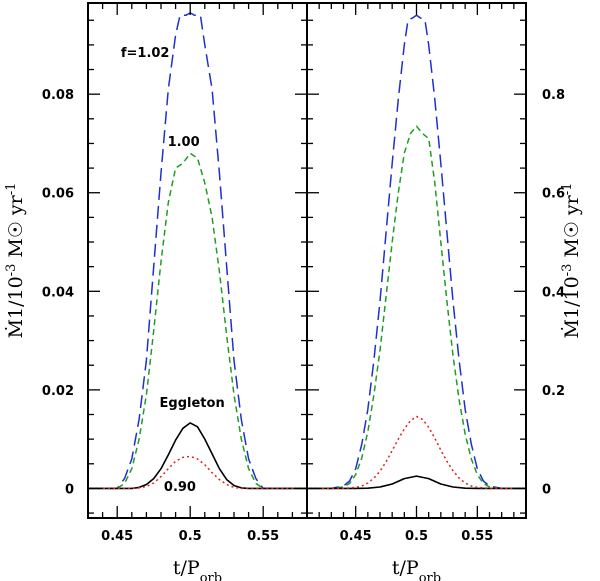 This screenshot has height=581, width=600. I want to click on left-curve-annotation: Eggleton, so click(192, 403).